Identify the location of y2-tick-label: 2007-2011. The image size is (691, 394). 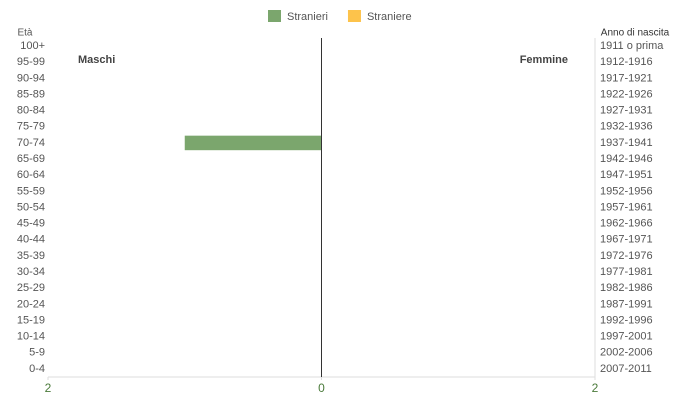
(626, 369).